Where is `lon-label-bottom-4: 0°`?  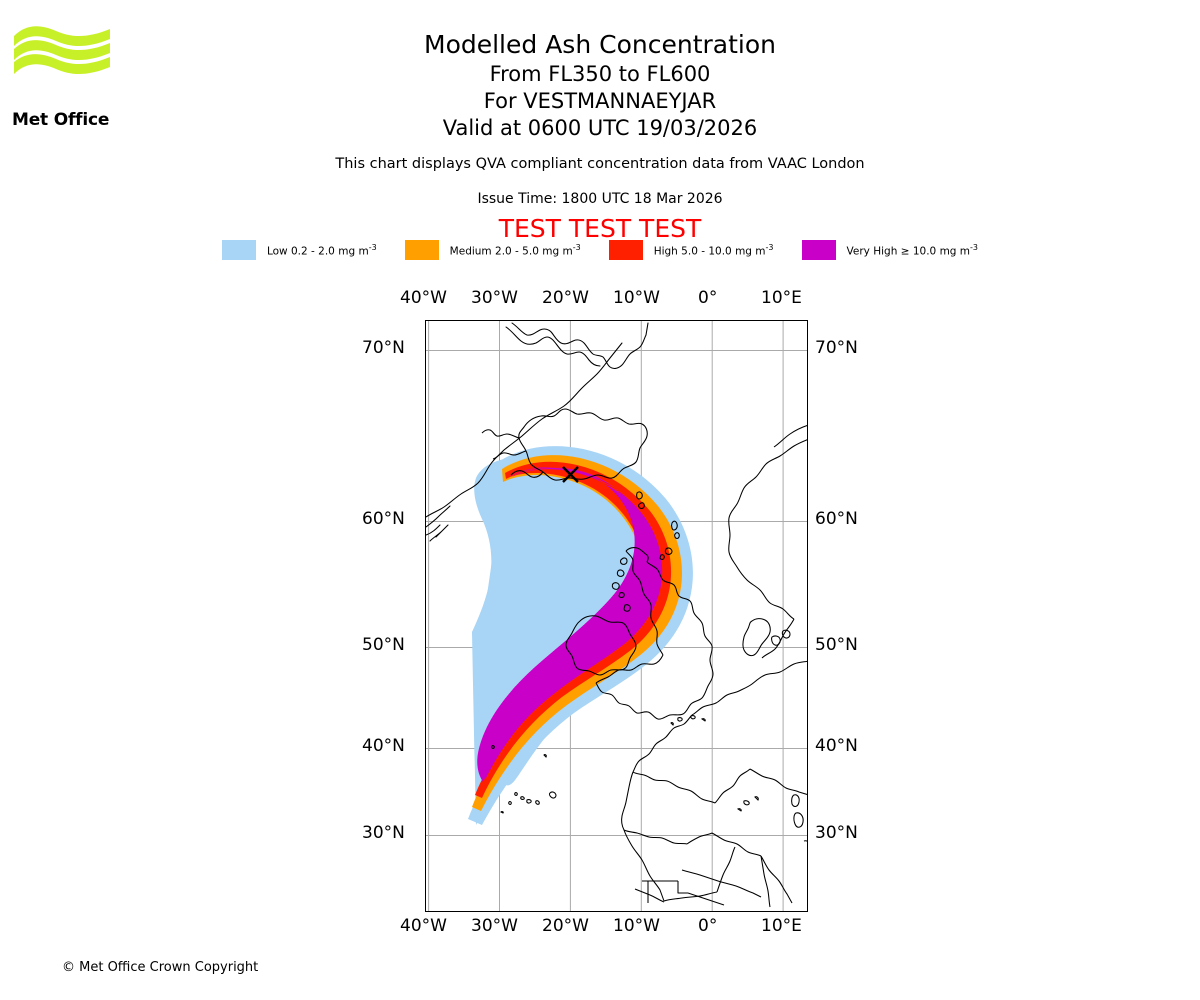
lon-label-bottom-4: 0° is located at coordinates (708, 926).